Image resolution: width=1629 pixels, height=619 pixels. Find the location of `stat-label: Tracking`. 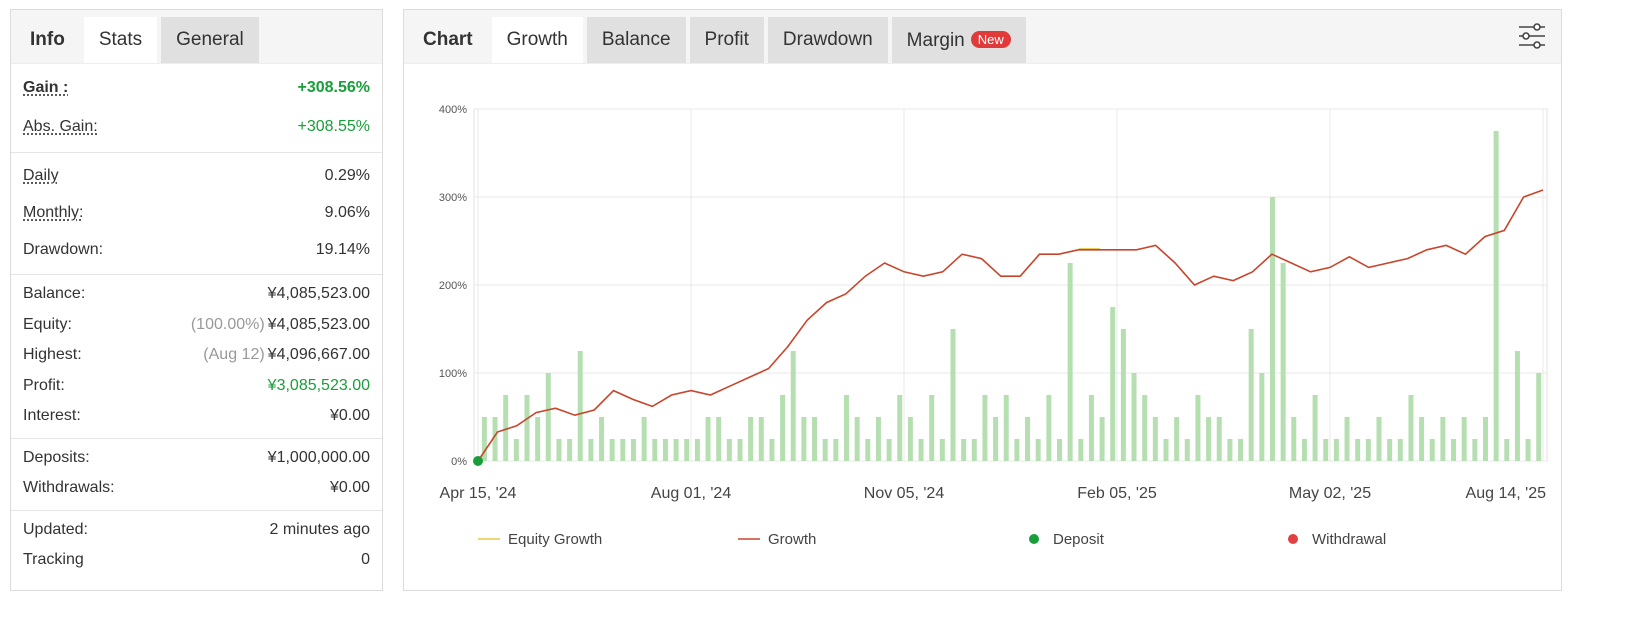

stat-label: Tracking is located at coordinates (53, 560).